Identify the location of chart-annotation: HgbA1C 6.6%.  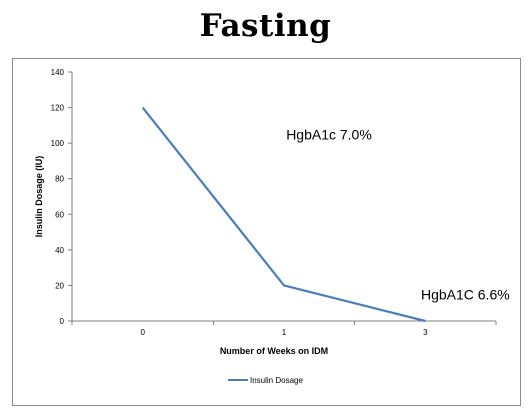
(465, 294).